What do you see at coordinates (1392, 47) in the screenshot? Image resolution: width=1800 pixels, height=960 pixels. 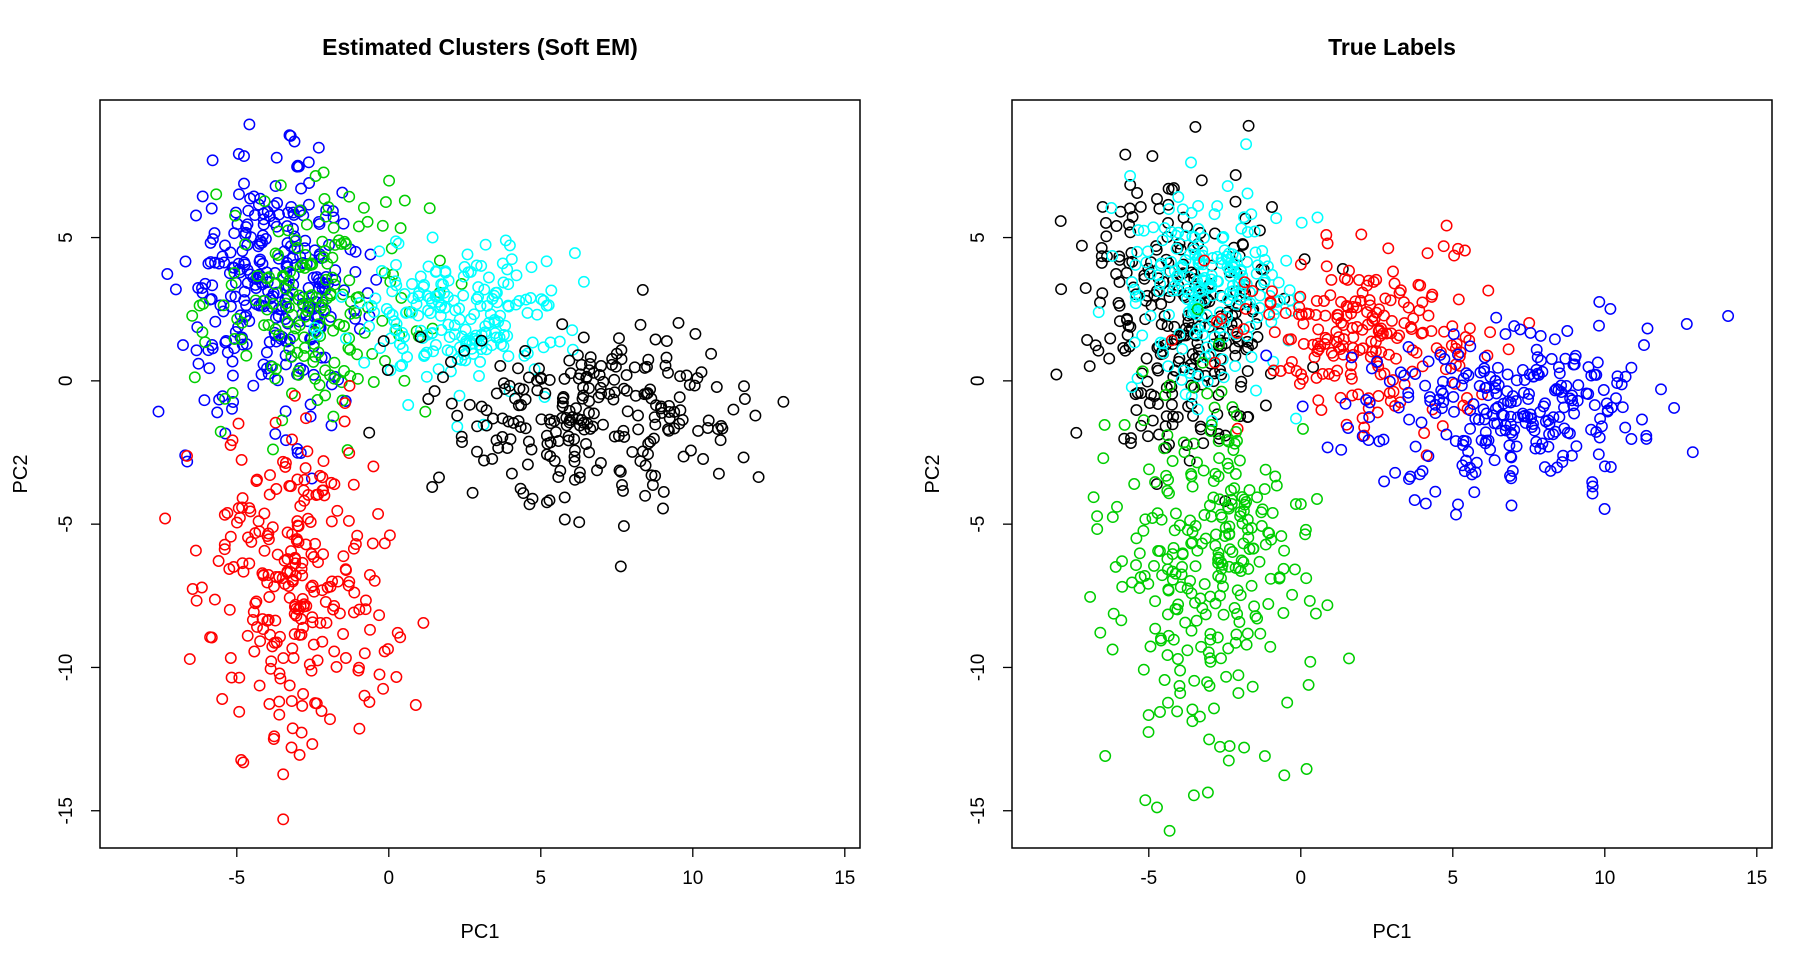 I see `chart-title: True Labels` at bounding box center [1392, 47].